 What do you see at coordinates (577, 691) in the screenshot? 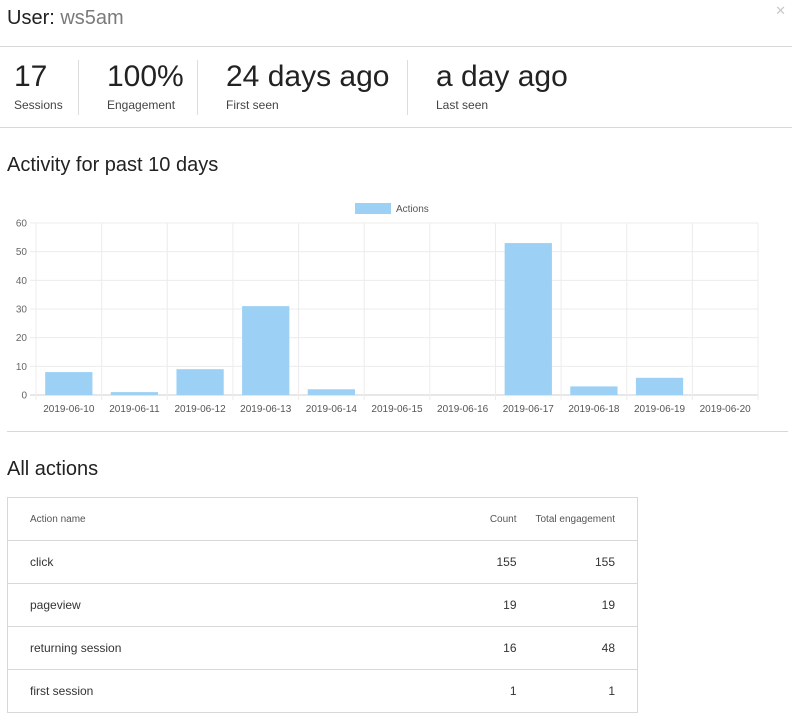
I see `engagement-cell: 1` at bounding box center [577, 691].